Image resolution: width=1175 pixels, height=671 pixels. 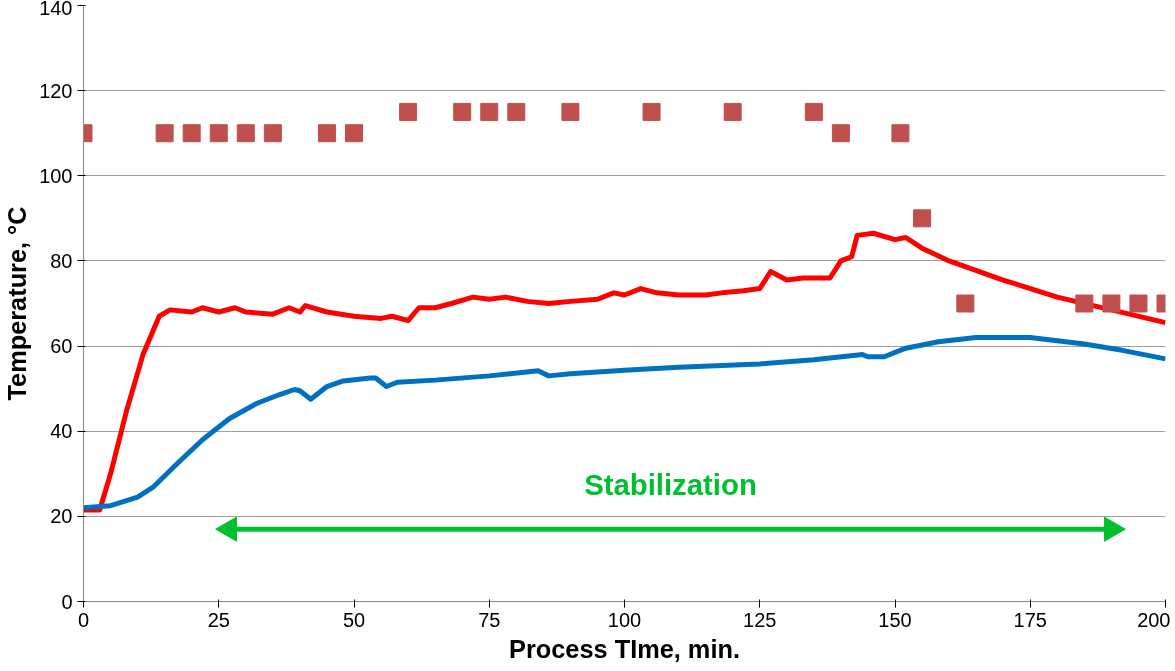 I want to click on y-tick-label: 40, so click(x=61, y=431).